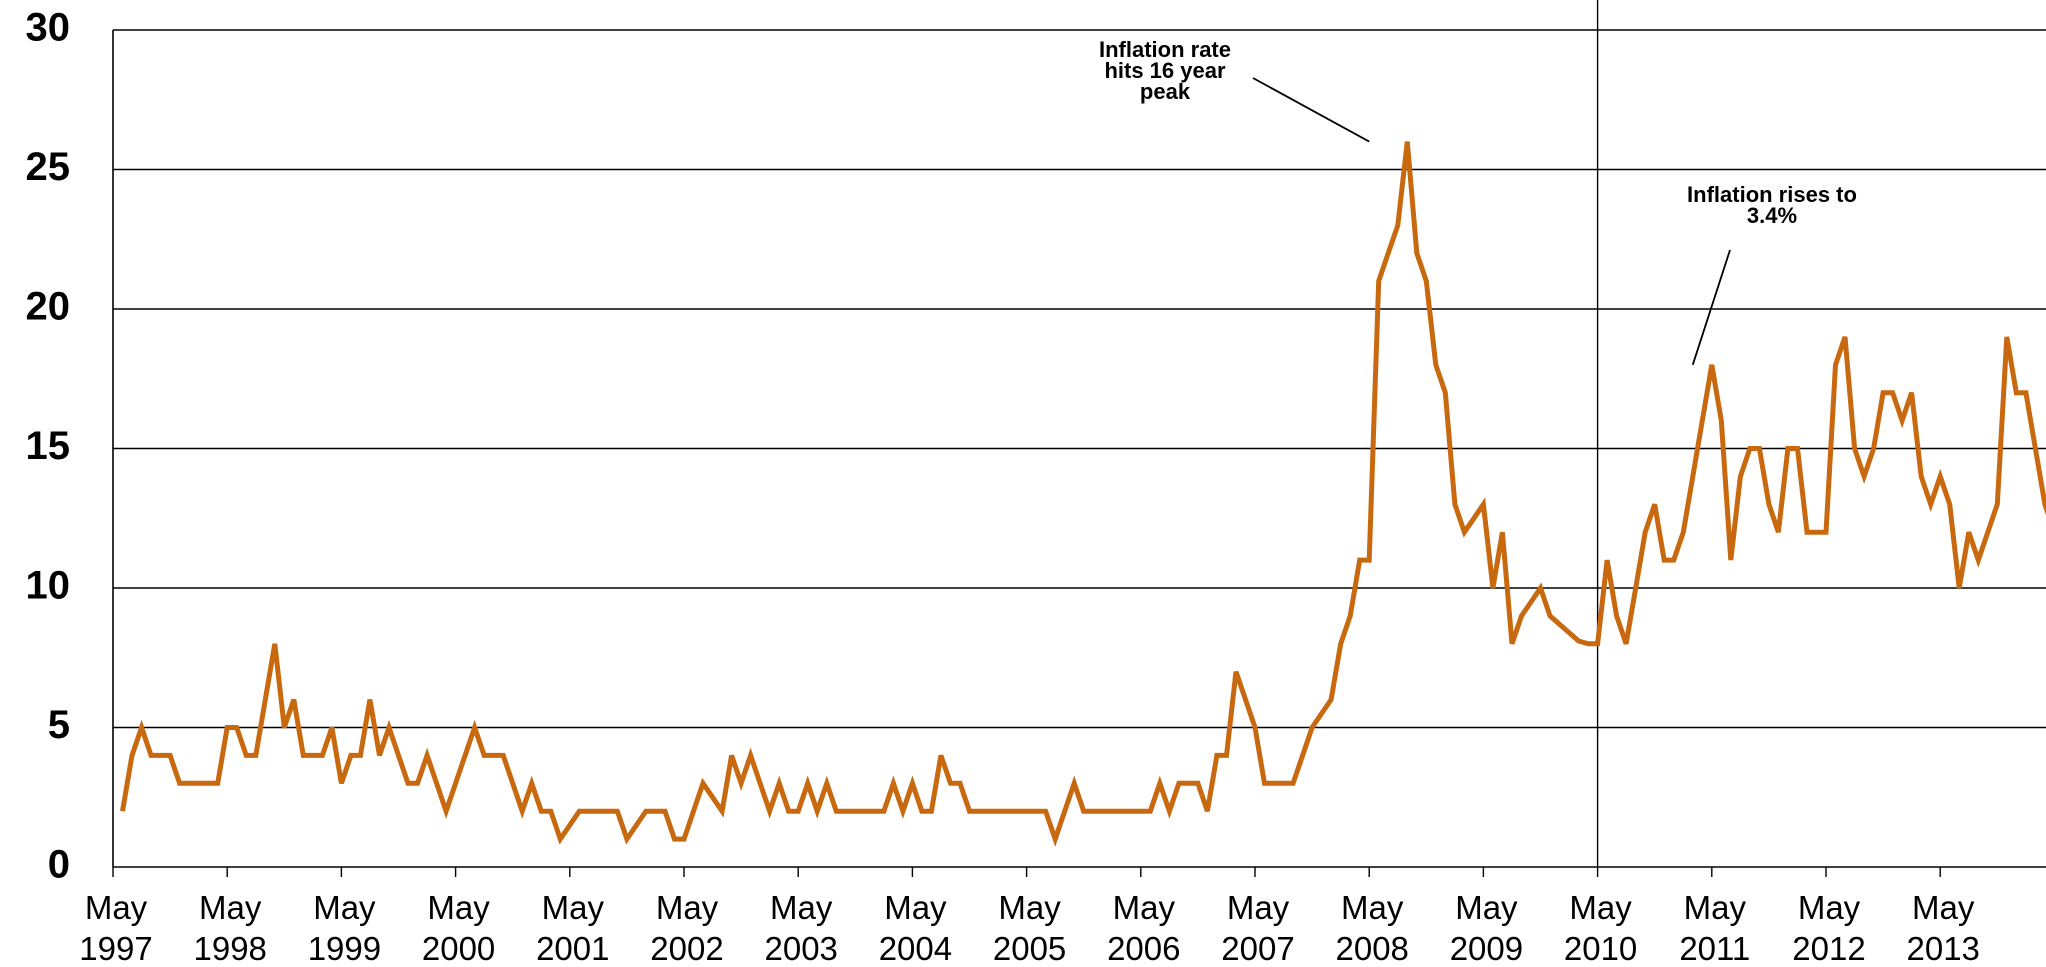 The height and width of the screenshot is (967, 2046). I want to click on x-tick-label-year: 2012, so click(1828, 948).